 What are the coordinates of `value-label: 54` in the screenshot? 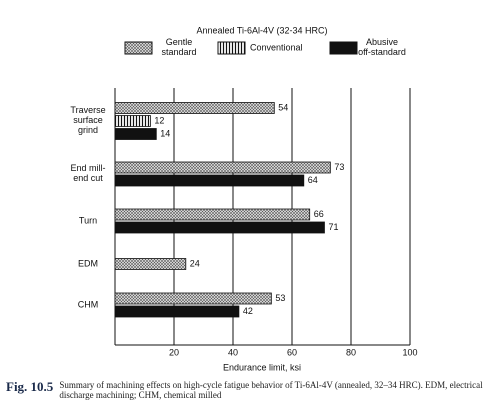 It's located at (283, 107).